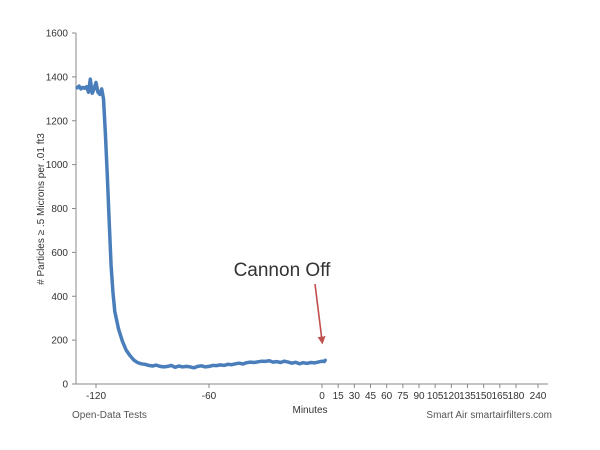  I want to click on y-tick-label: 200, so click(59, 341).